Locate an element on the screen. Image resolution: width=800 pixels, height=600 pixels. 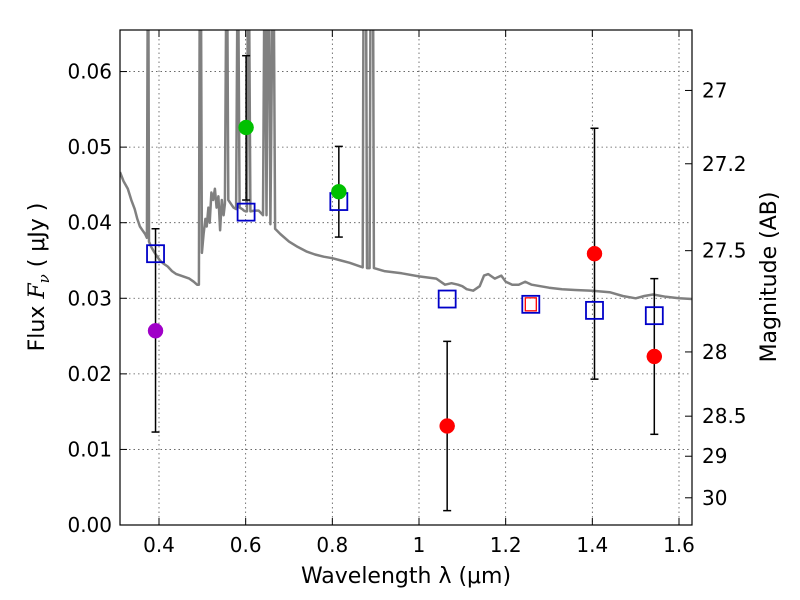
small-square-marker is located at coordinates (530, 304).